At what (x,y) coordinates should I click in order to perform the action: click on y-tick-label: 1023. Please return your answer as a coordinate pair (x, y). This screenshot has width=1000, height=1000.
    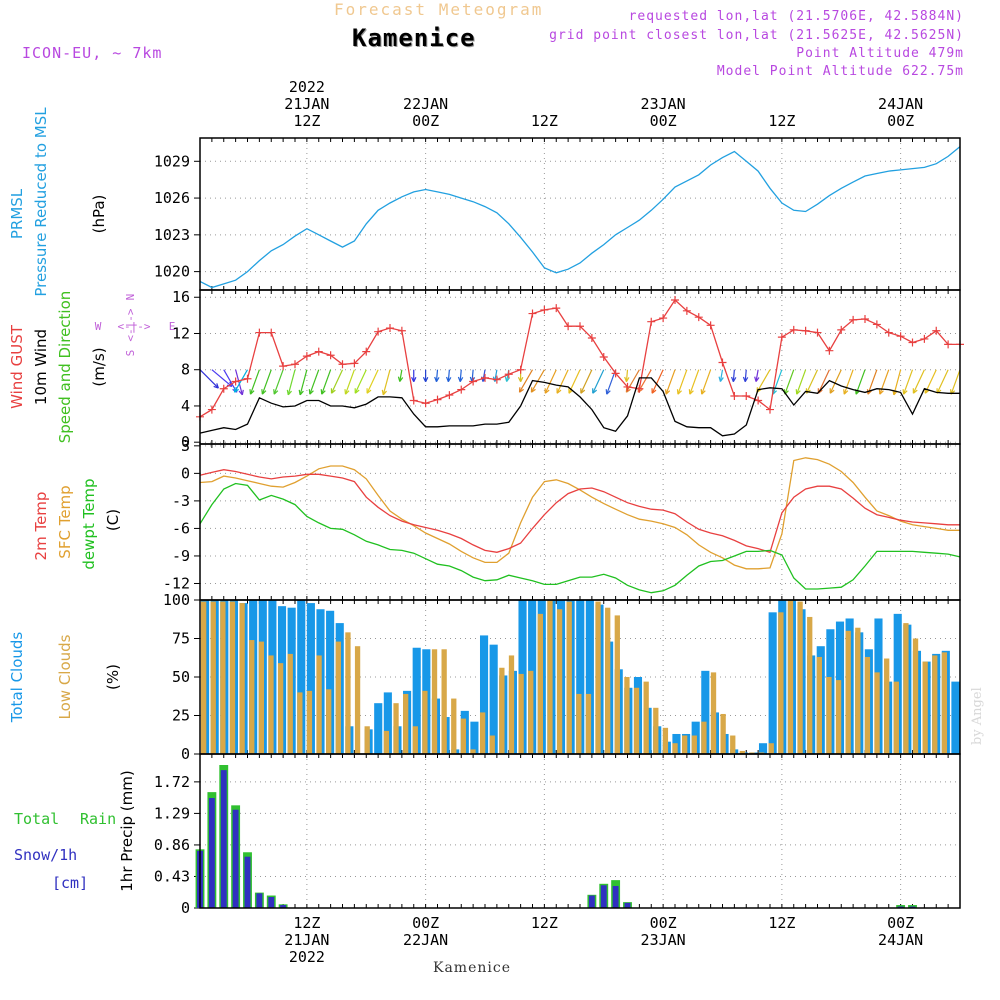
    Looking at the image, I should click on (172, 235).